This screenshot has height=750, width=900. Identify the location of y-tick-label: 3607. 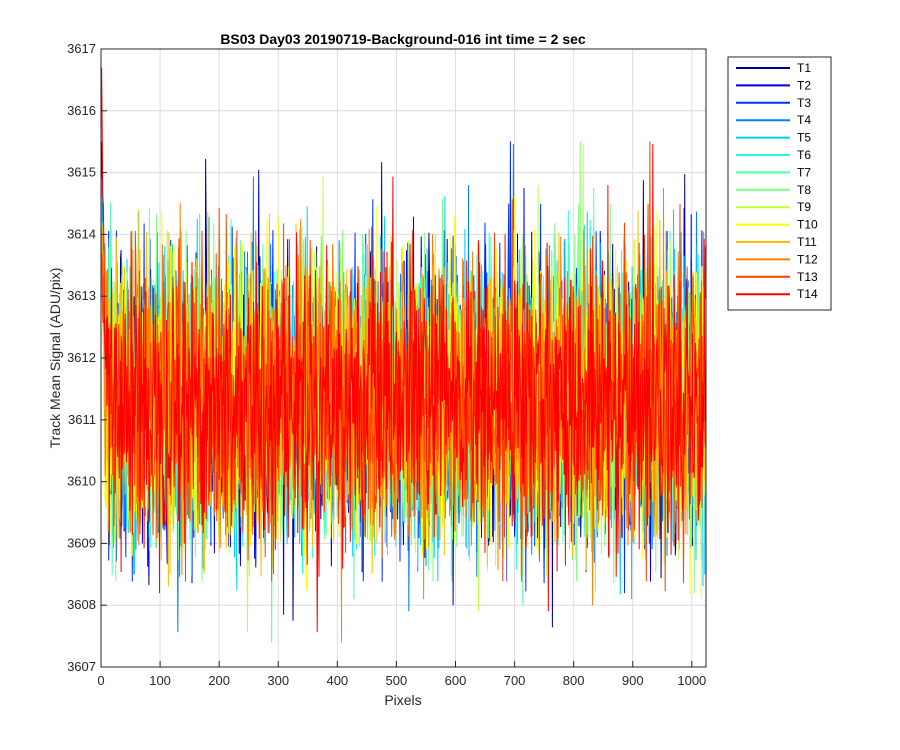
(81, 666).